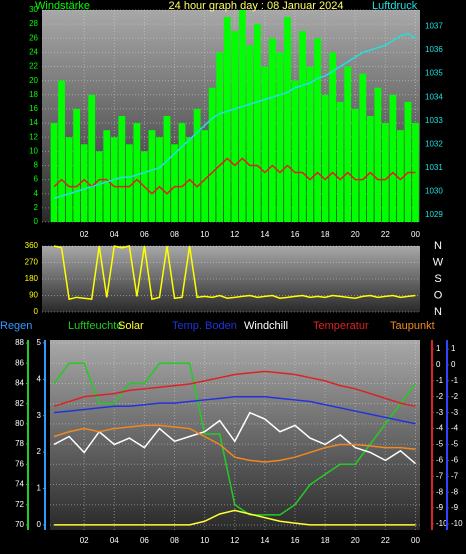  What do you see at coordinates (455, 444) in the screenshot?
I see `y4-tick-label: -5` at bounding box center [455, 444].